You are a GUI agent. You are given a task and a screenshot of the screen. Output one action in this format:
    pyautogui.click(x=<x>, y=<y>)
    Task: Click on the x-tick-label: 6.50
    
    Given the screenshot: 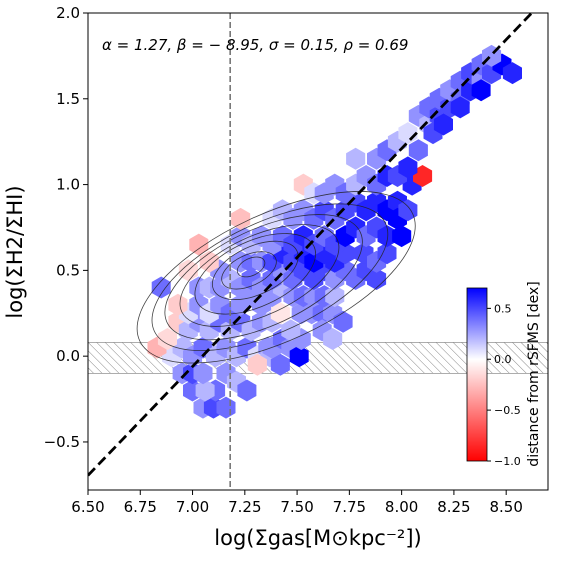 What is the action you would take?
    pyautogui.click(x=87, y=507)
    